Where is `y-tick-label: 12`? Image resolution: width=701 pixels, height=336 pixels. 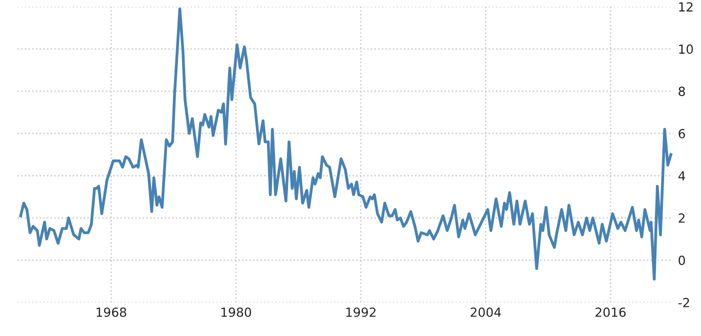
y-tick-label: 12 is located at coordinates (685, 7).